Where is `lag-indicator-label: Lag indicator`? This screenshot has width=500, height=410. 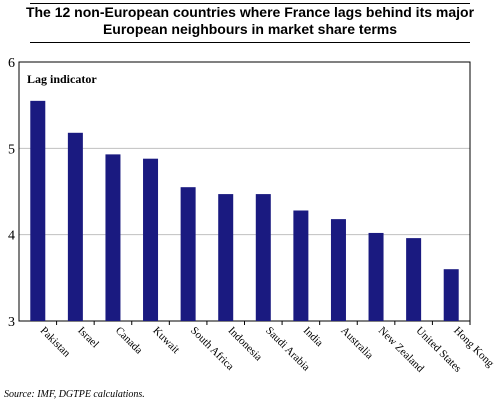 lag-indicator-label: Lag indicator is located at coordinates (62, 79).